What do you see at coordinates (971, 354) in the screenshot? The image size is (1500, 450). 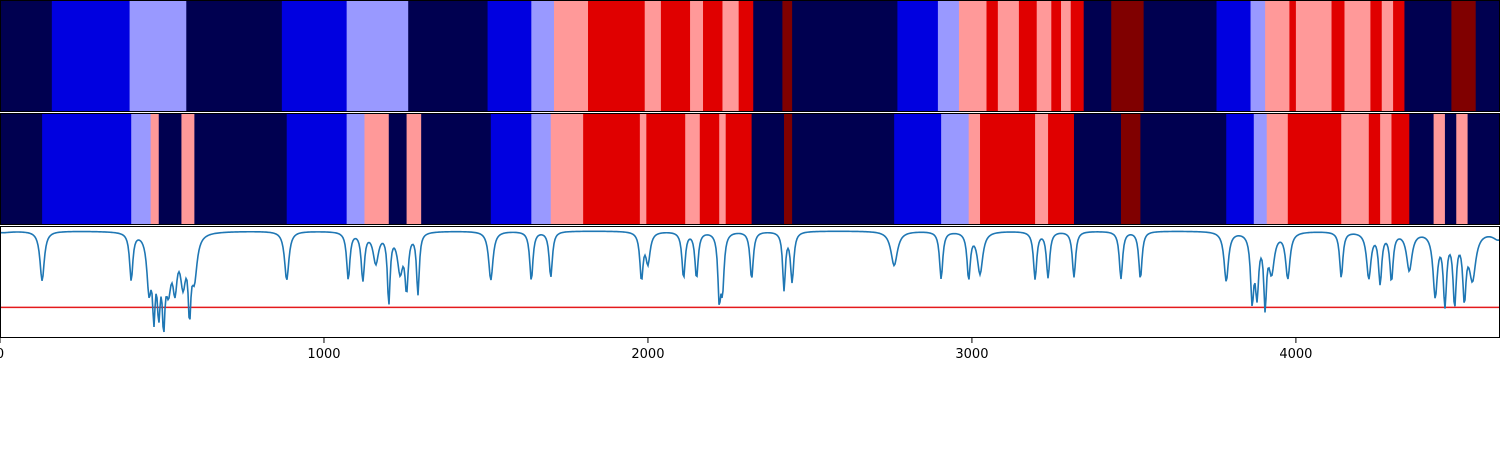 I see `x-tick-label: 3000` at bounding box center [971, 354].